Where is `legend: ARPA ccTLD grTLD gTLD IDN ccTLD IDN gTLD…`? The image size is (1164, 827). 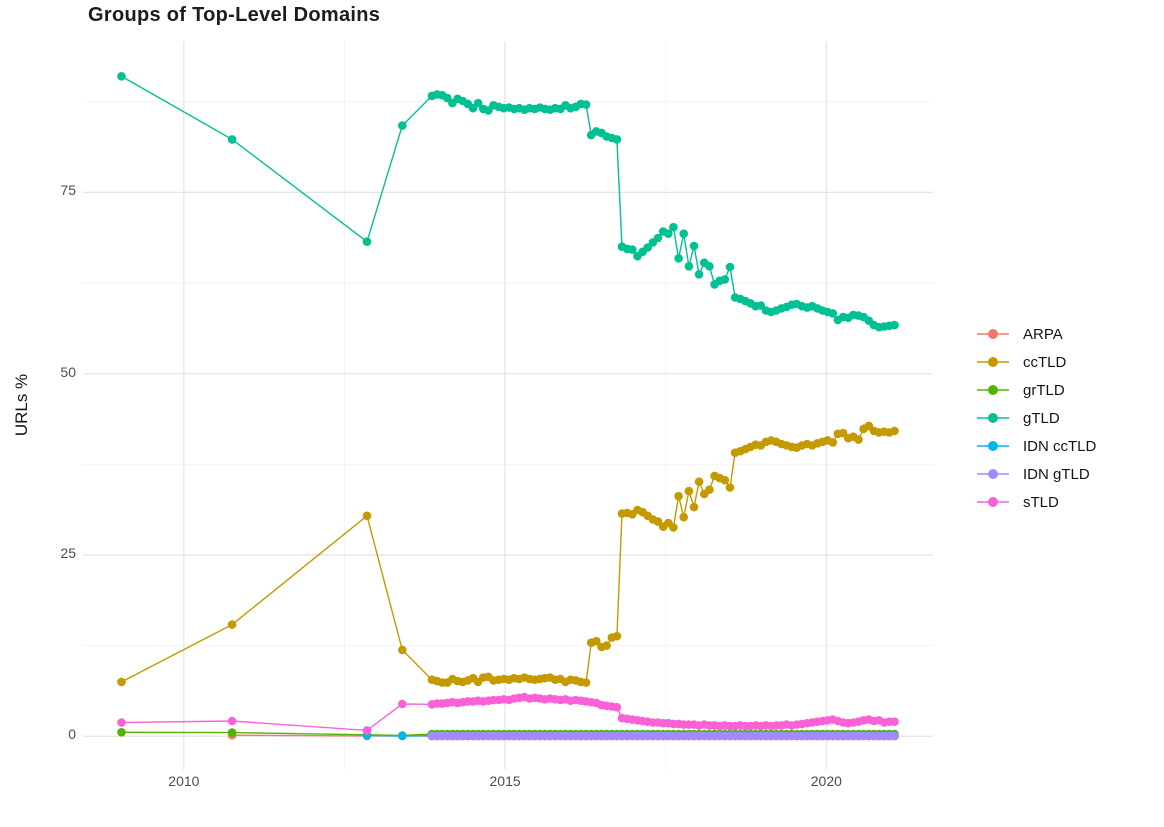 legend: ARPA ccTLD grTLD gTLD IDN ccTLD IDN gTLD… is located at coordinates (1036, 418).